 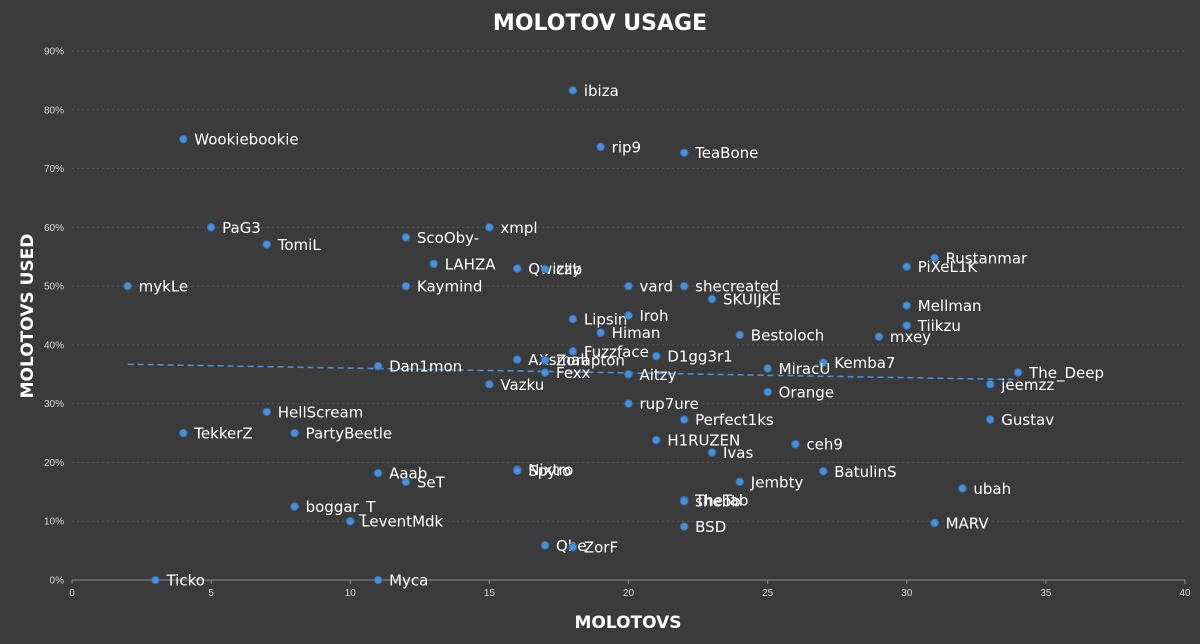 I want to click on point-label: Spyro, so click(x=549, y=471).